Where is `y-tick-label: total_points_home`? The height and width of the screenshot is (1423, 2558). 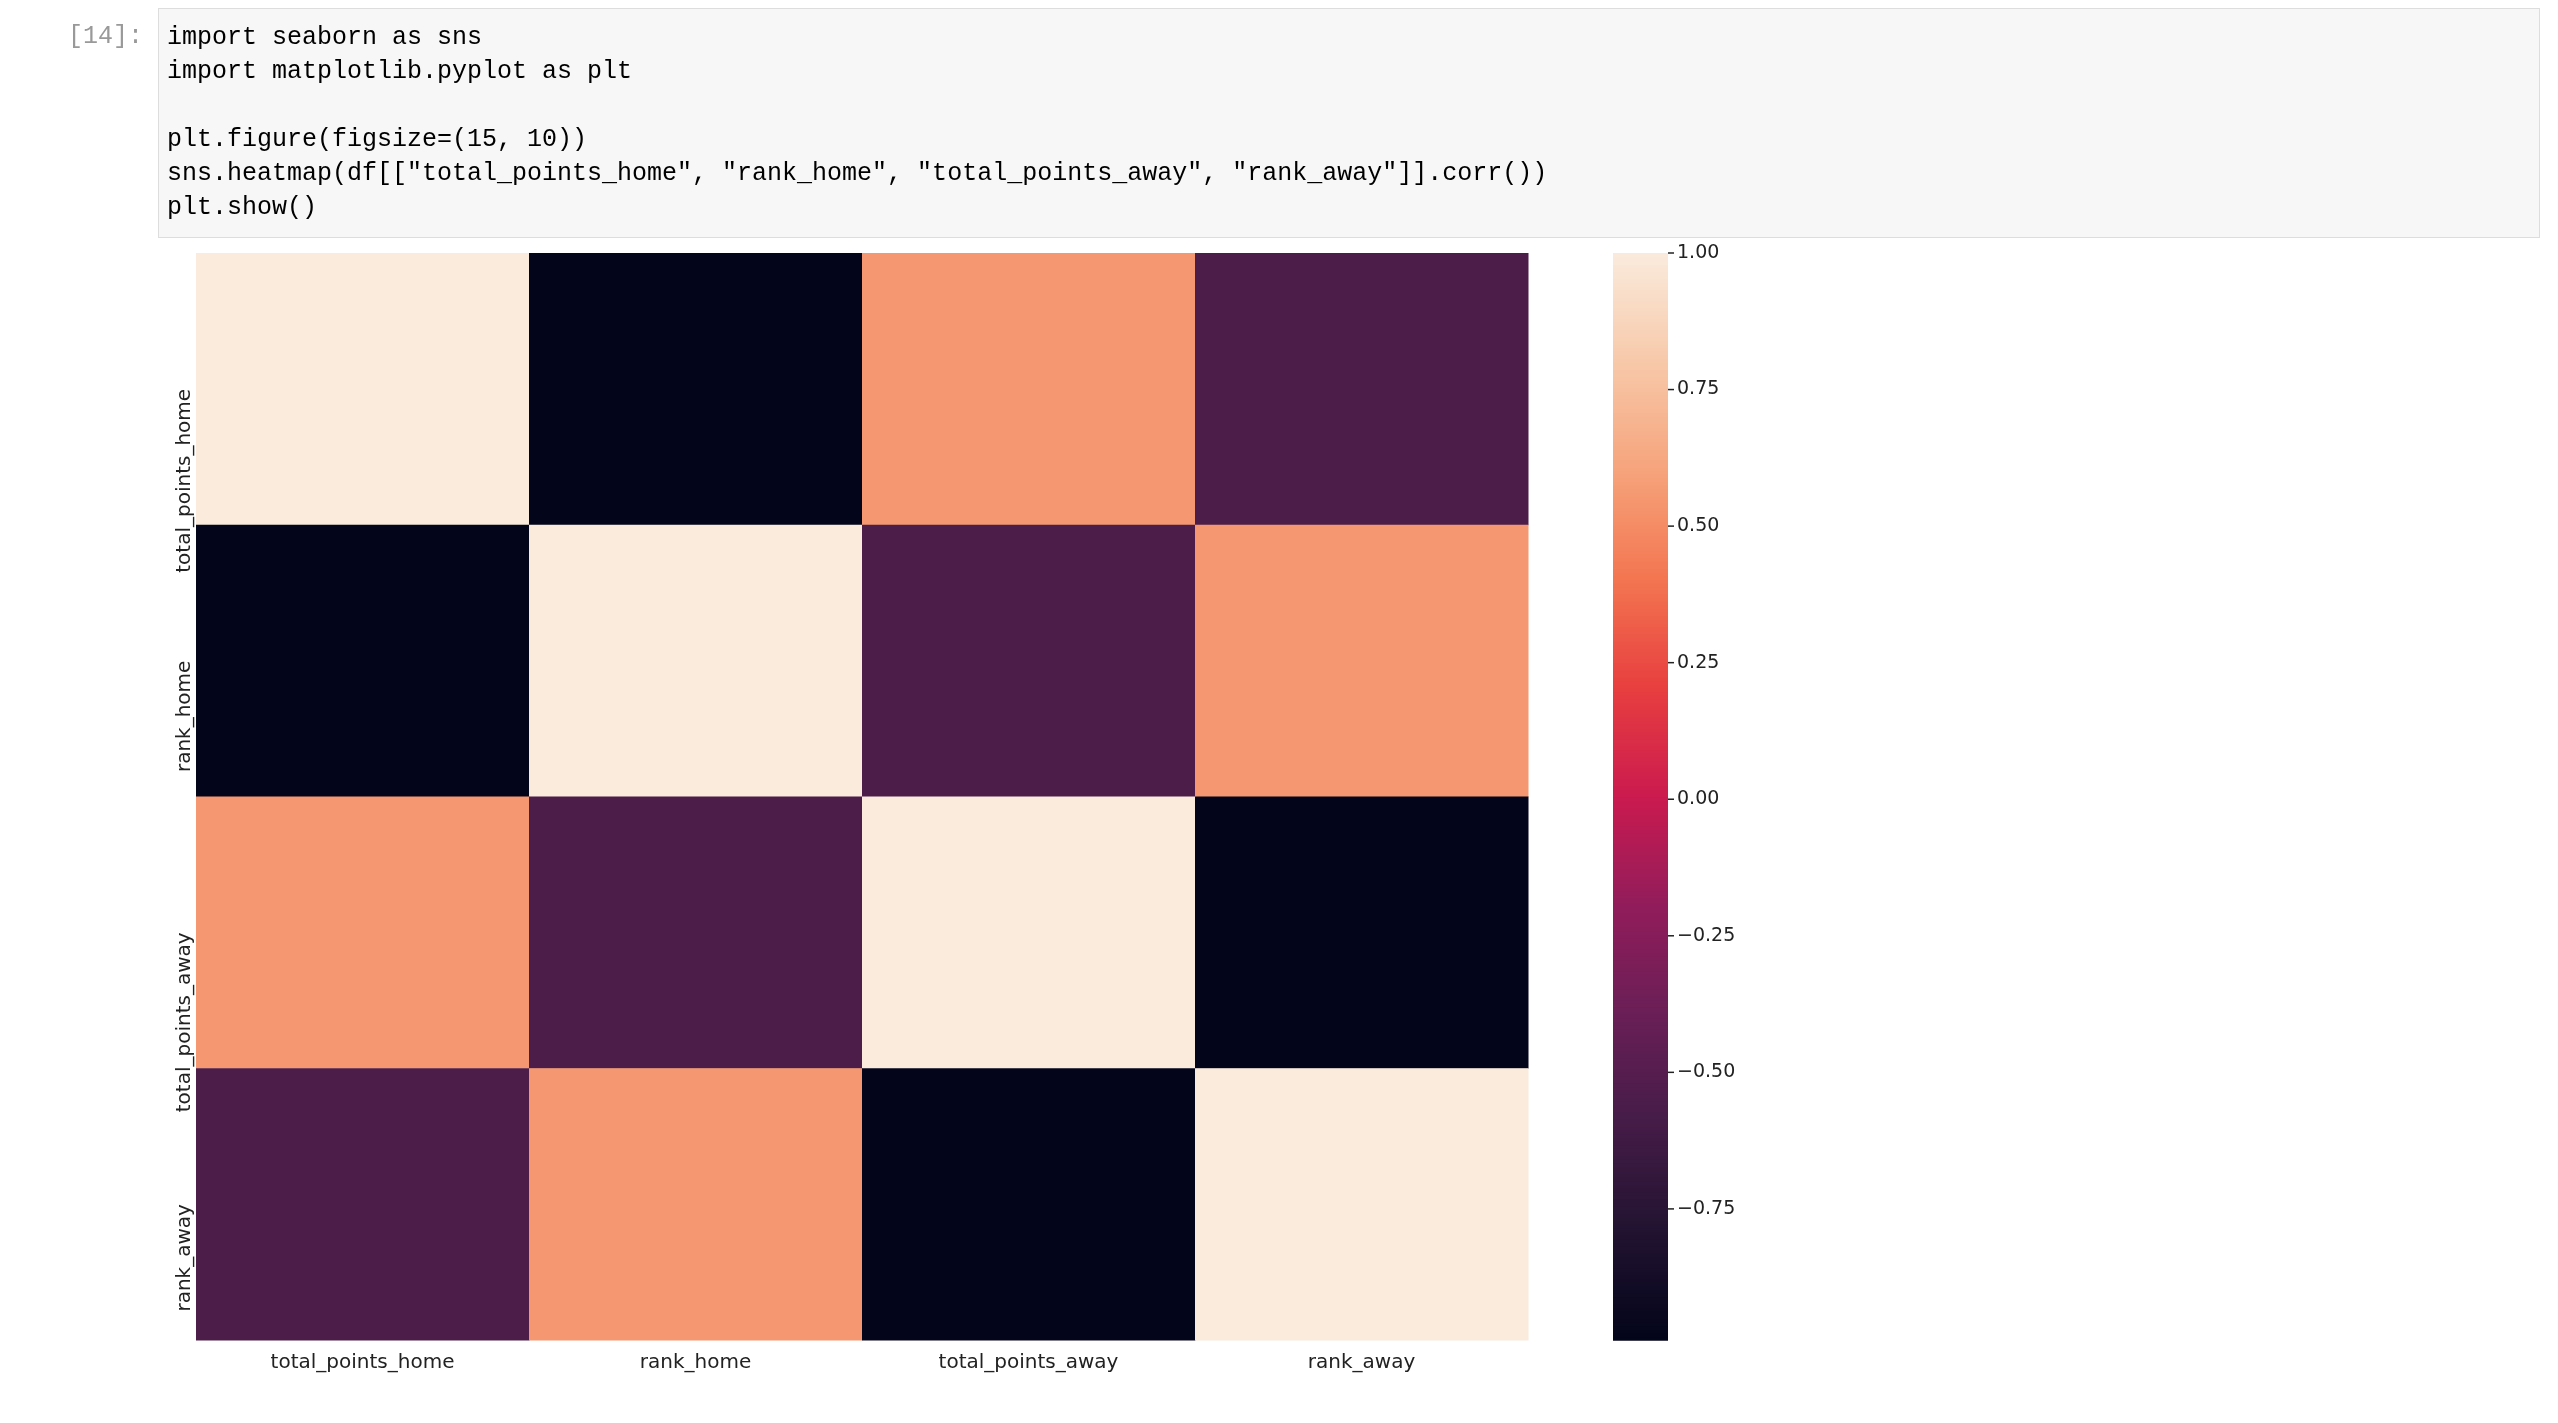 y-tick-label: total_points_home is located at coordinates (183, 480).